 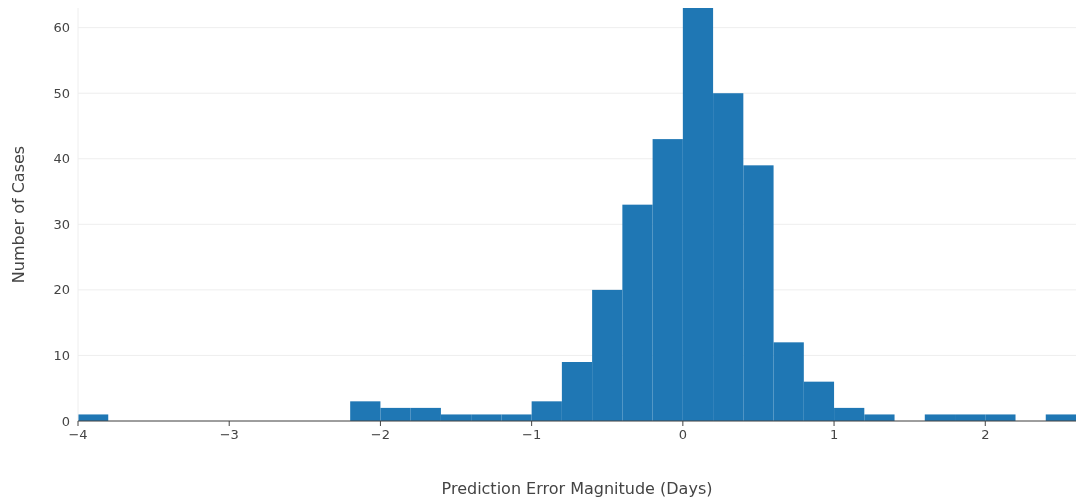 What do you see at coordinates (834, 434) in the screenshot?
I see `x-tick-label: 1` at bounding box center [834, 434].